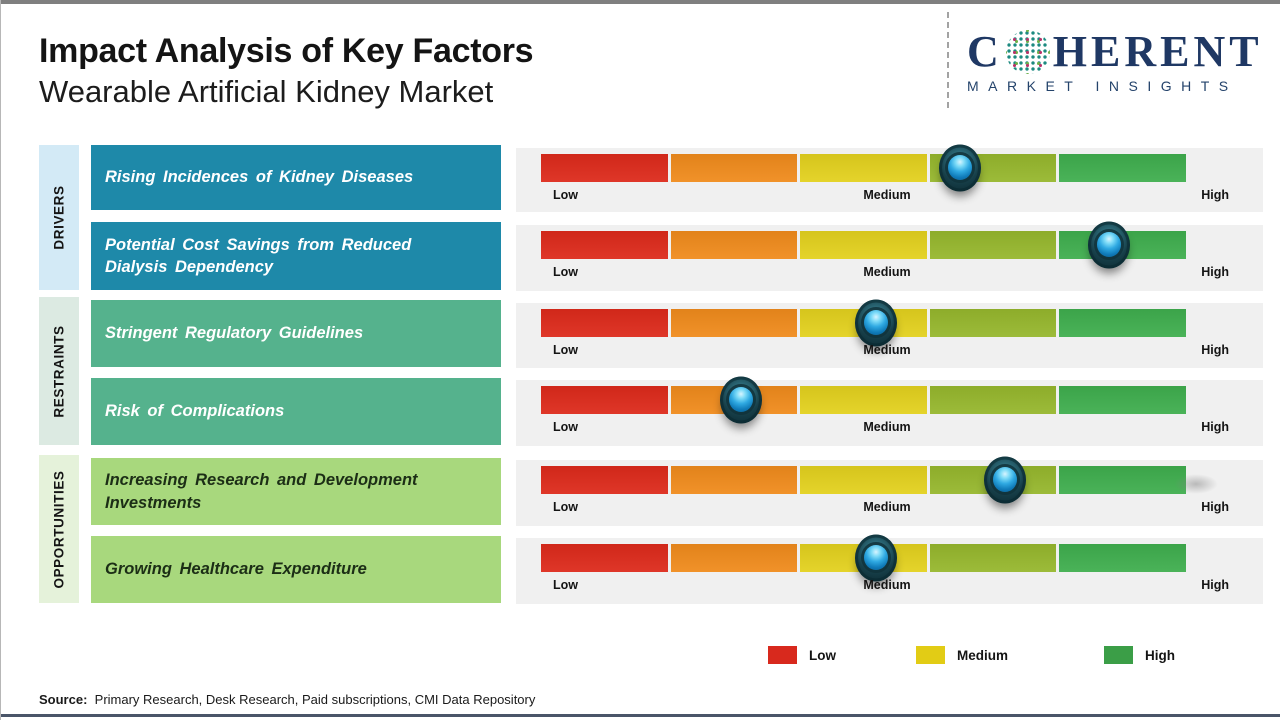  Describe the element at coordinates (59, 529) in the screenshot. I see `category-label-opportunities: OPPORTUNITIES` at that location.